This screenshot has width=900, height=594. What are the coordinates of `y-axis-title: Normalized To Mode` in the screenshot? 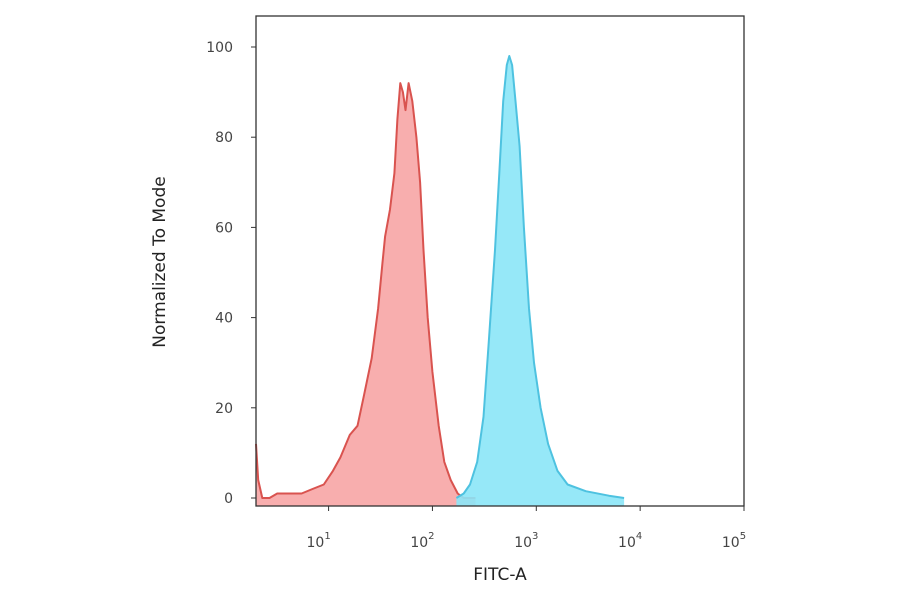 It's located at (160, 261).